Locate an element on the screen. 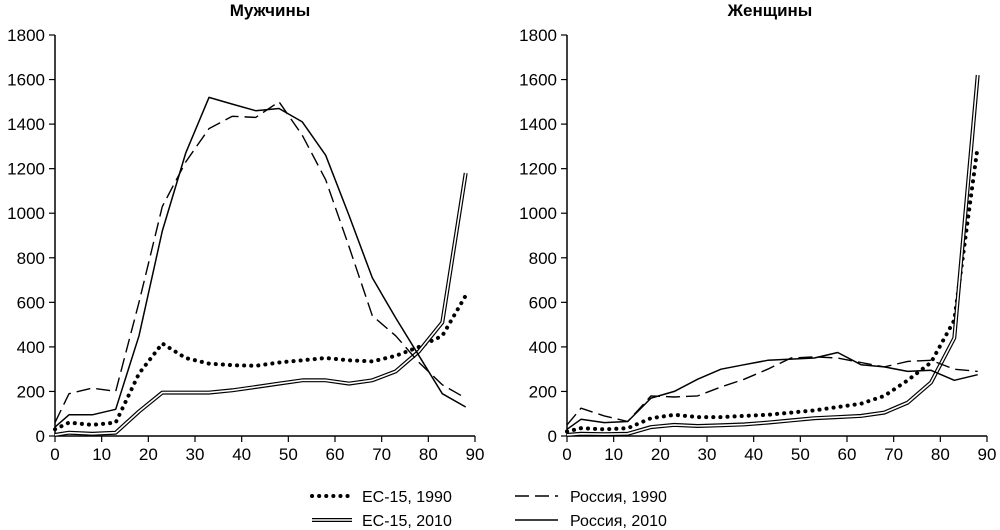  series-line-россия-1990 is located at coordinates (772, 391).